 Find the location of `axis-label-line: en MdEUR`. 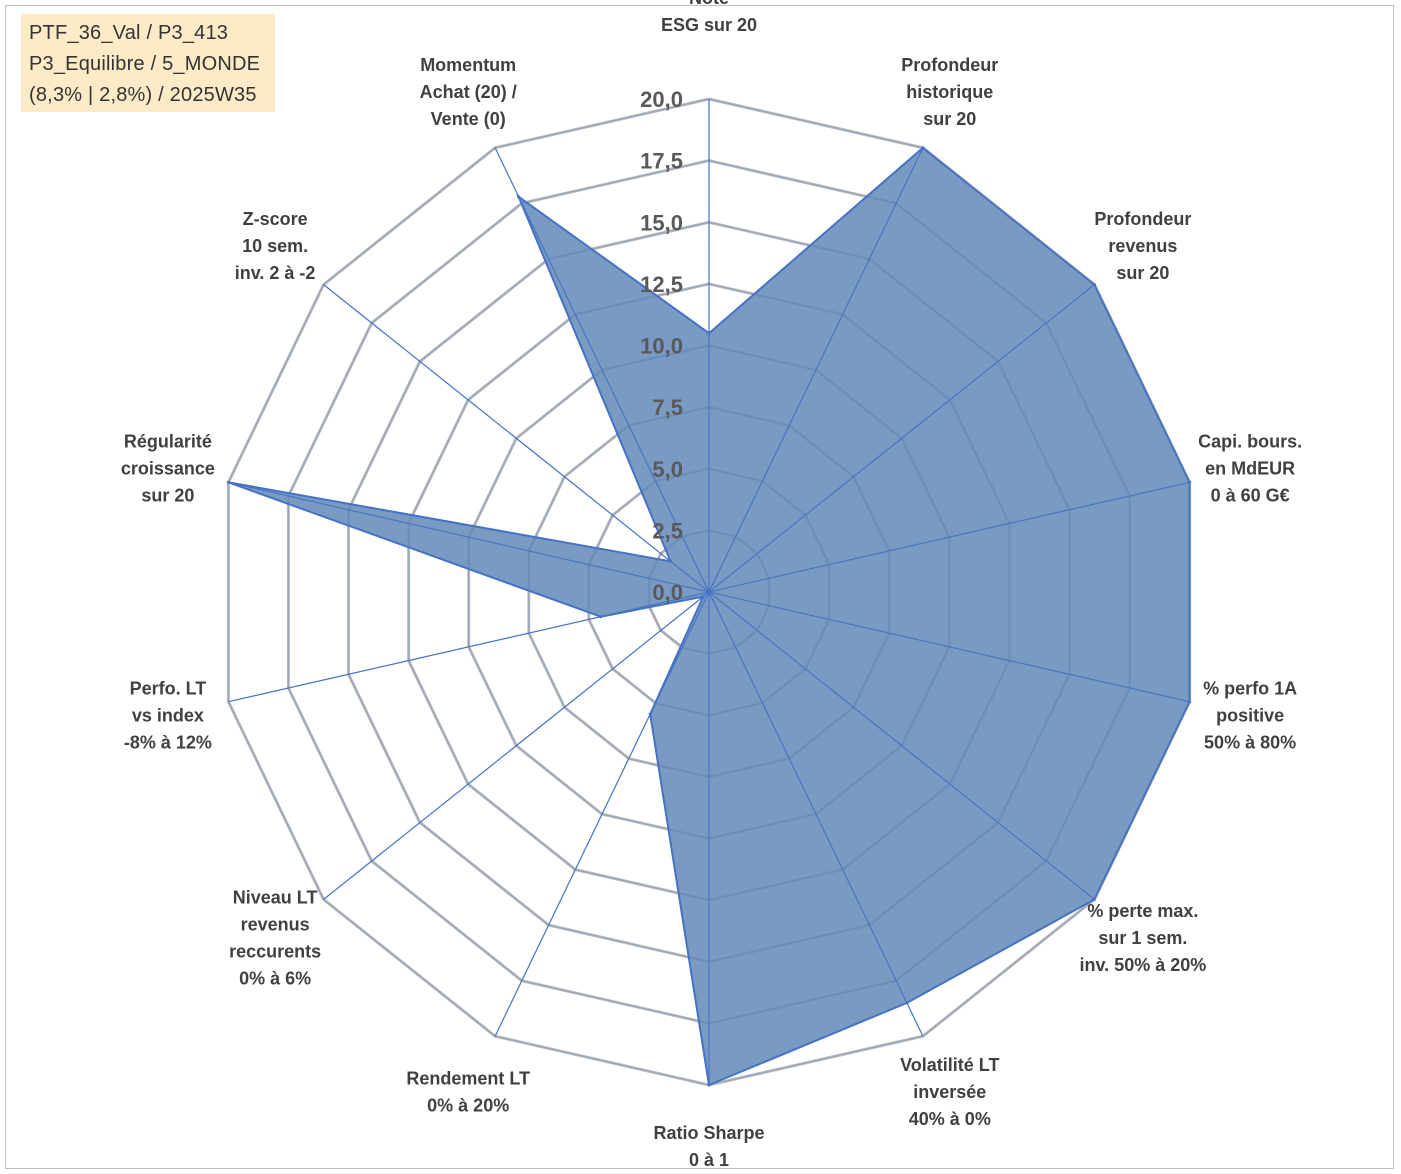

axis-label-line: en MdEUR is located at coordinates (1250, 469).